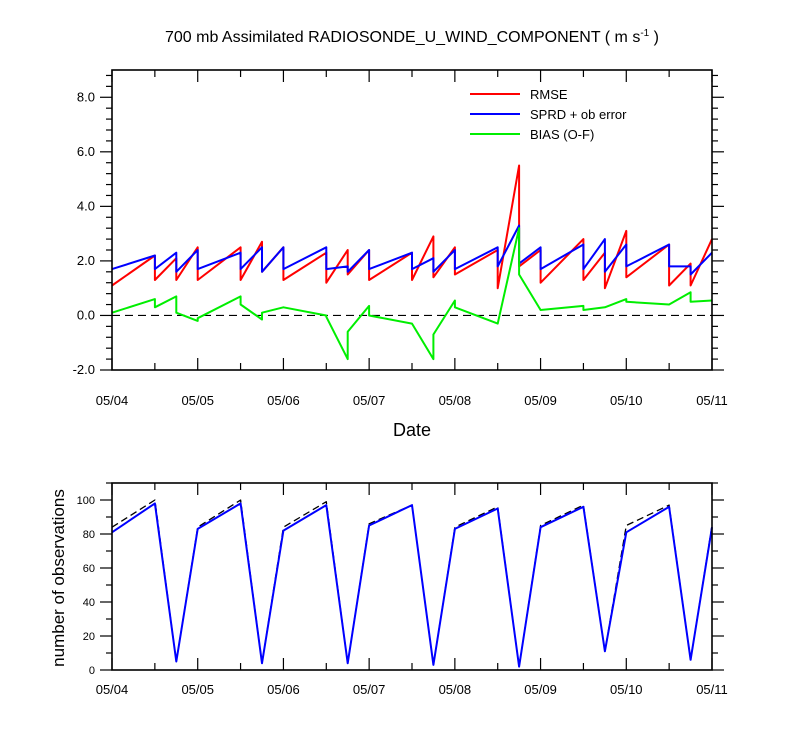 The height and width of the screenshot is (750, 800). What do you see at coordinates (89, 569) in the screenshot?
I see `y-tick-label: 60` at bounding box center [89, 569].